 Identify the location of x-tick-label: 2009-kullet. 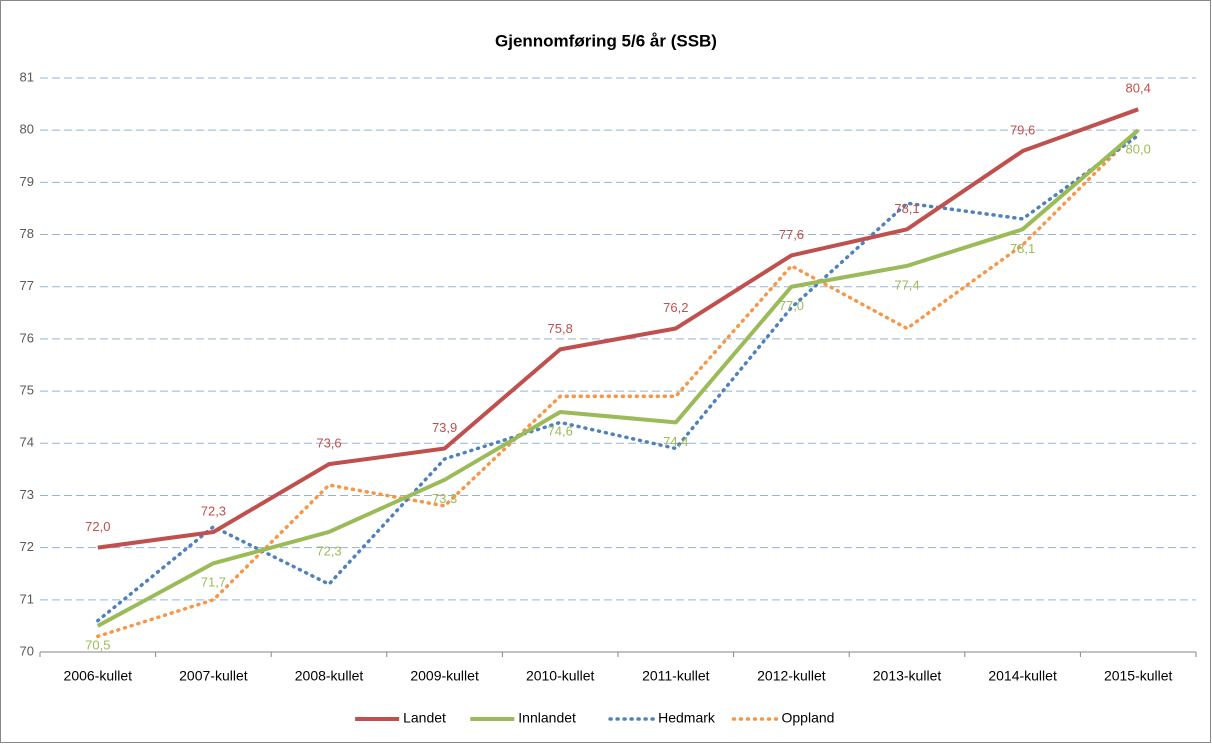
(444, 676).